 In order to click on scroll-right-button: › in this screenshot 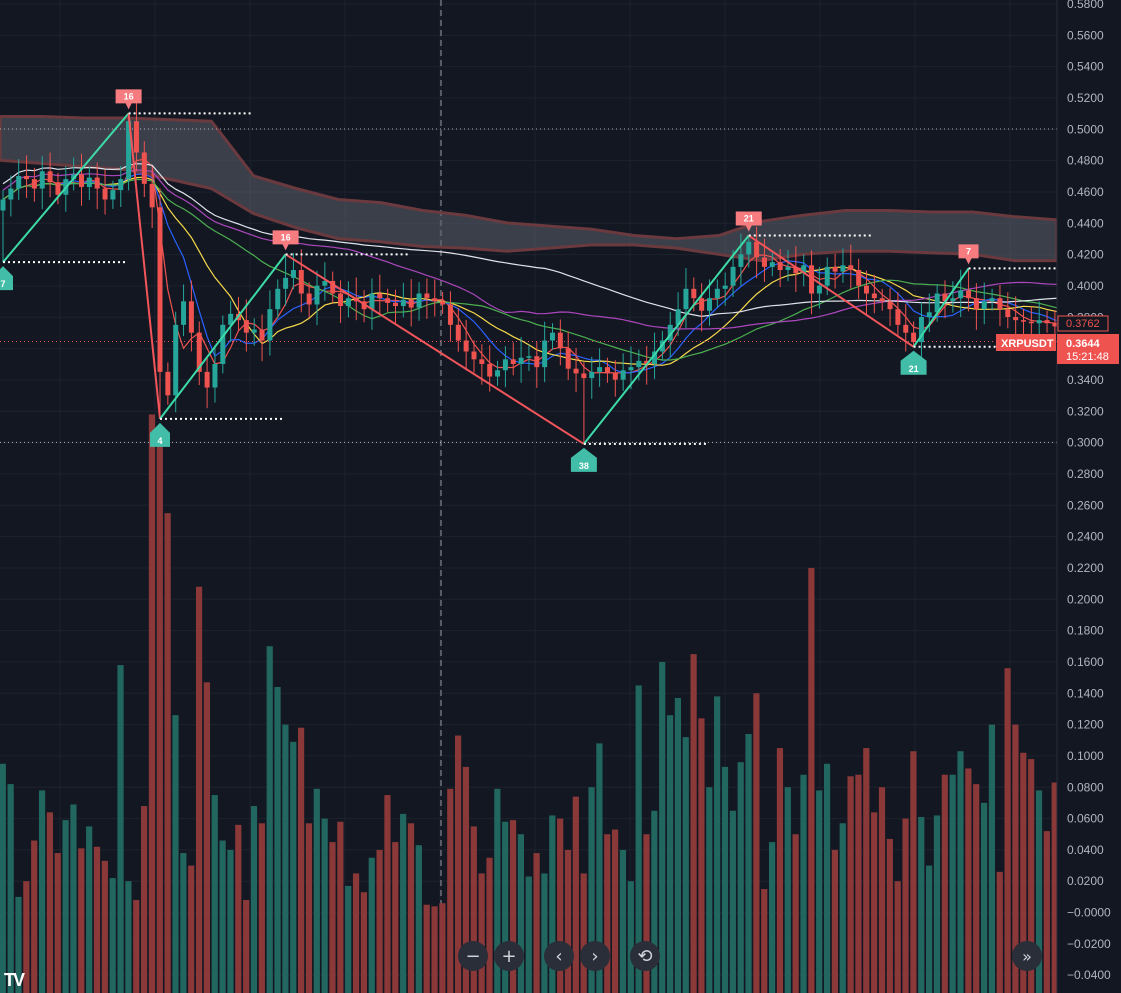, I will do `click(595, 956)`.